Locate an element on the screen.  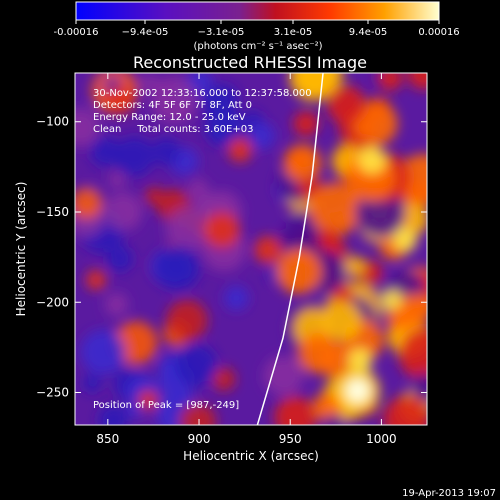
y-axis-label: Heliocentric Y (arcsec) is located at coordinates (21, 249).